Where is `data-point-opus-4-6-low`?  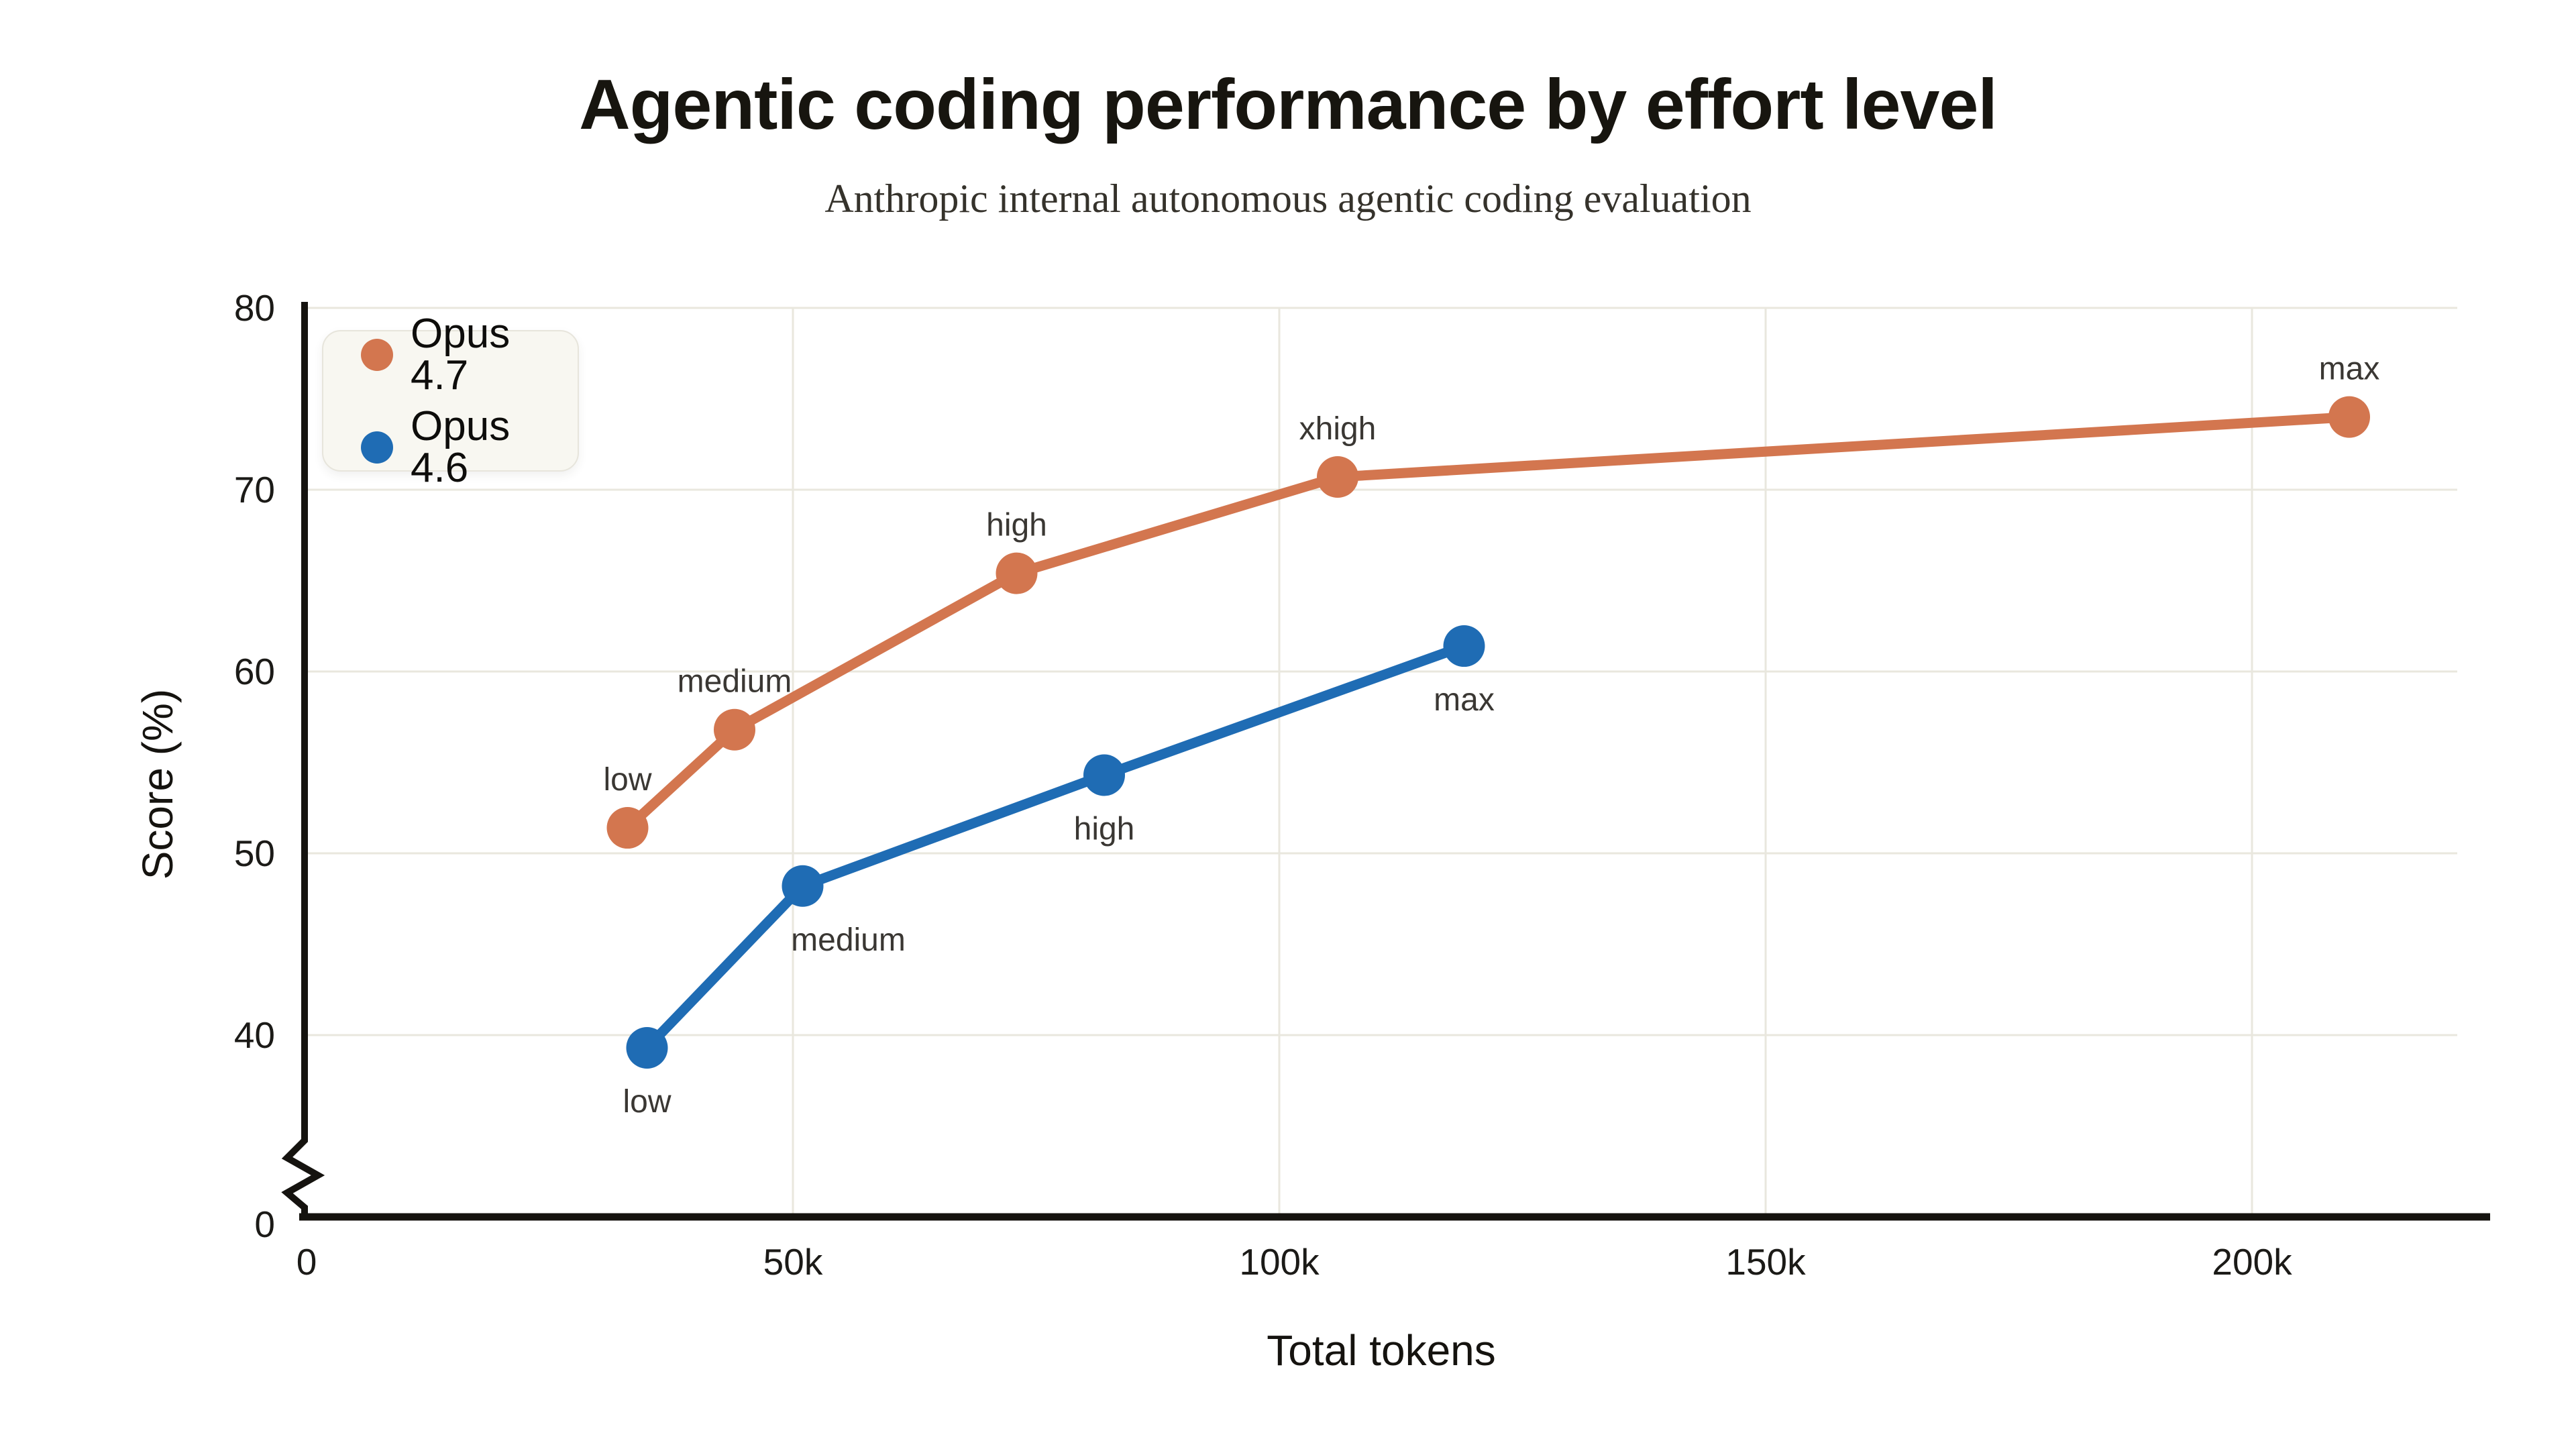 data-point-opus-4-6-low is located at coordinates (647, 1047).